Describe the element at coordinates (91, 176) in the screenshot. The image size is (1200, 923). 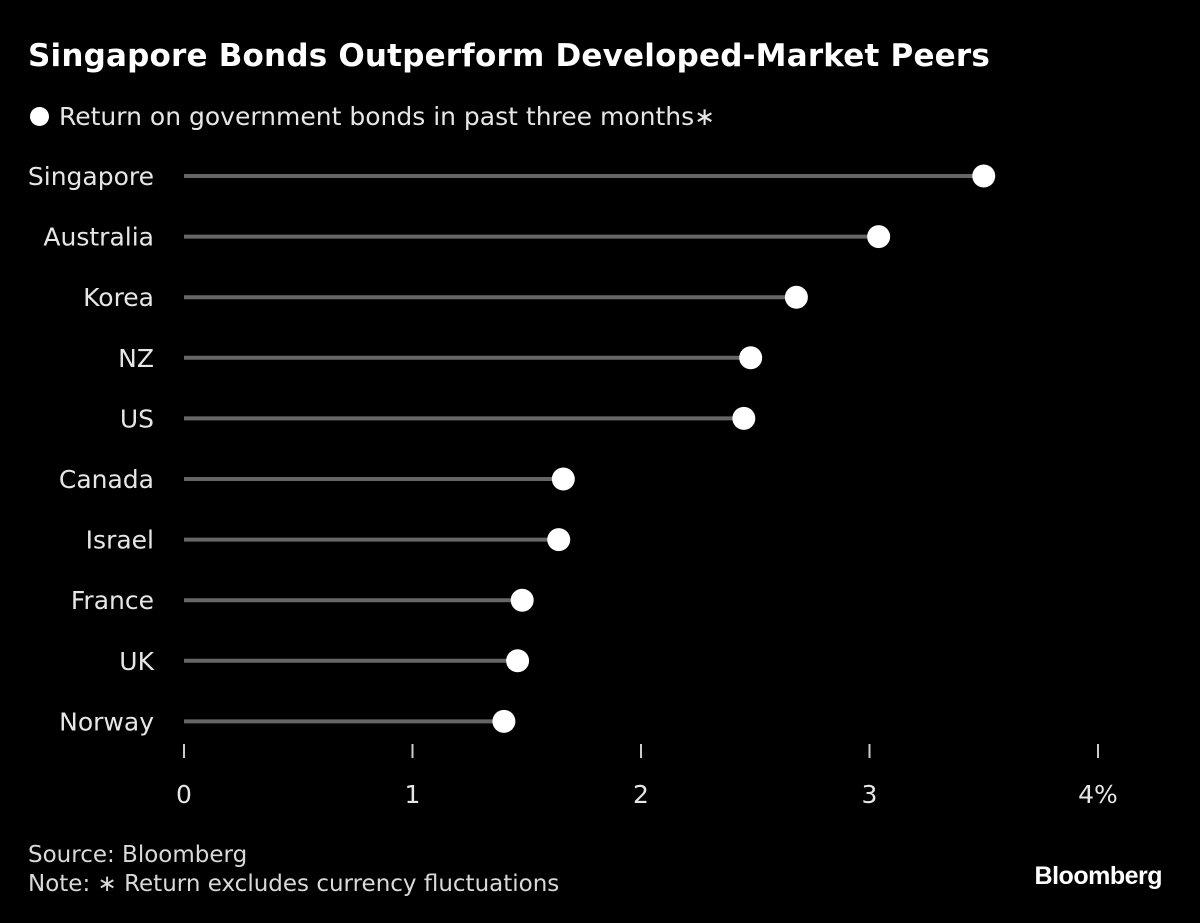
I see `category-label-singapore: Singapore` at that location.